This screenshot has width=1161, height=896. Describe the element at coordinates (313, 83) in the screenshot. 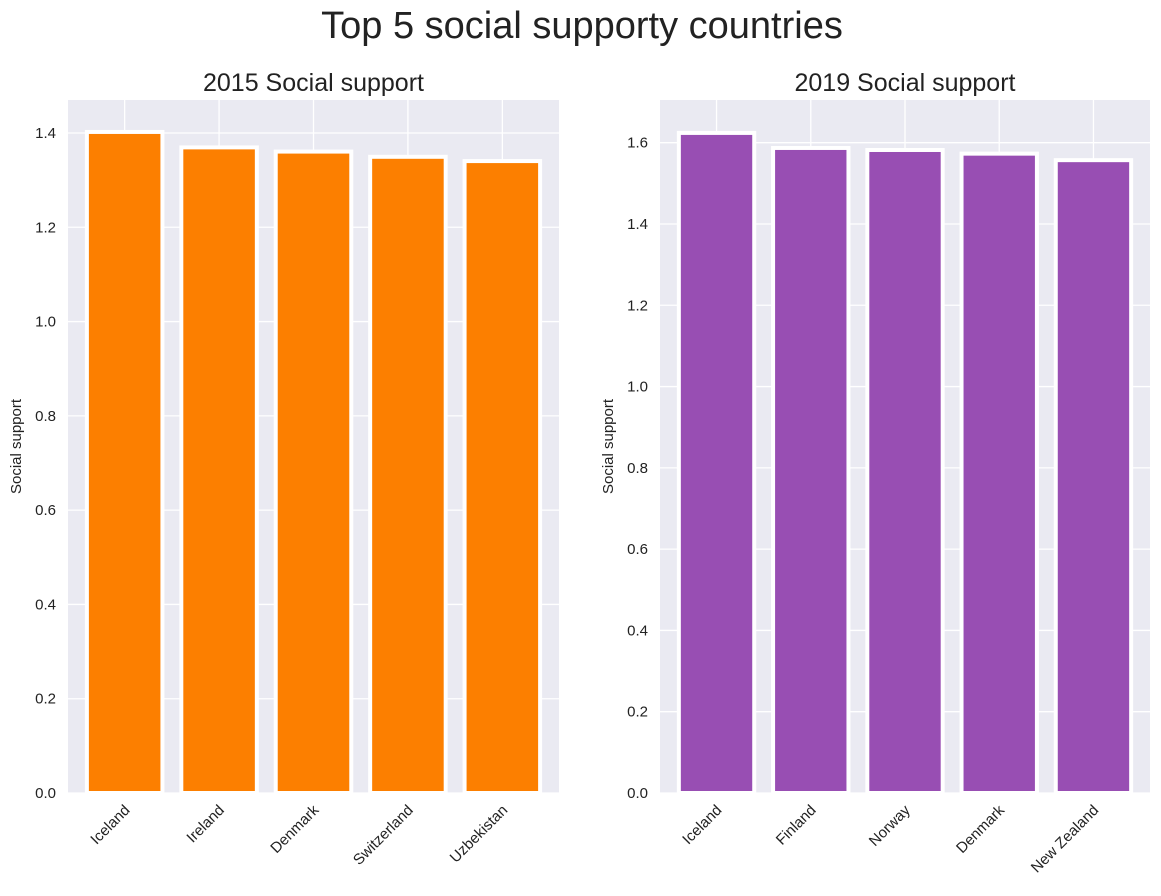

I see `chart-title: 2015 Social support` at that location.